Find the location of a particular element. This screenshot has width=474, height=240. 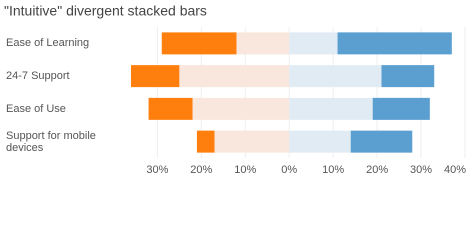

x-tick-label: 0% is located at coordinates (289, 170).